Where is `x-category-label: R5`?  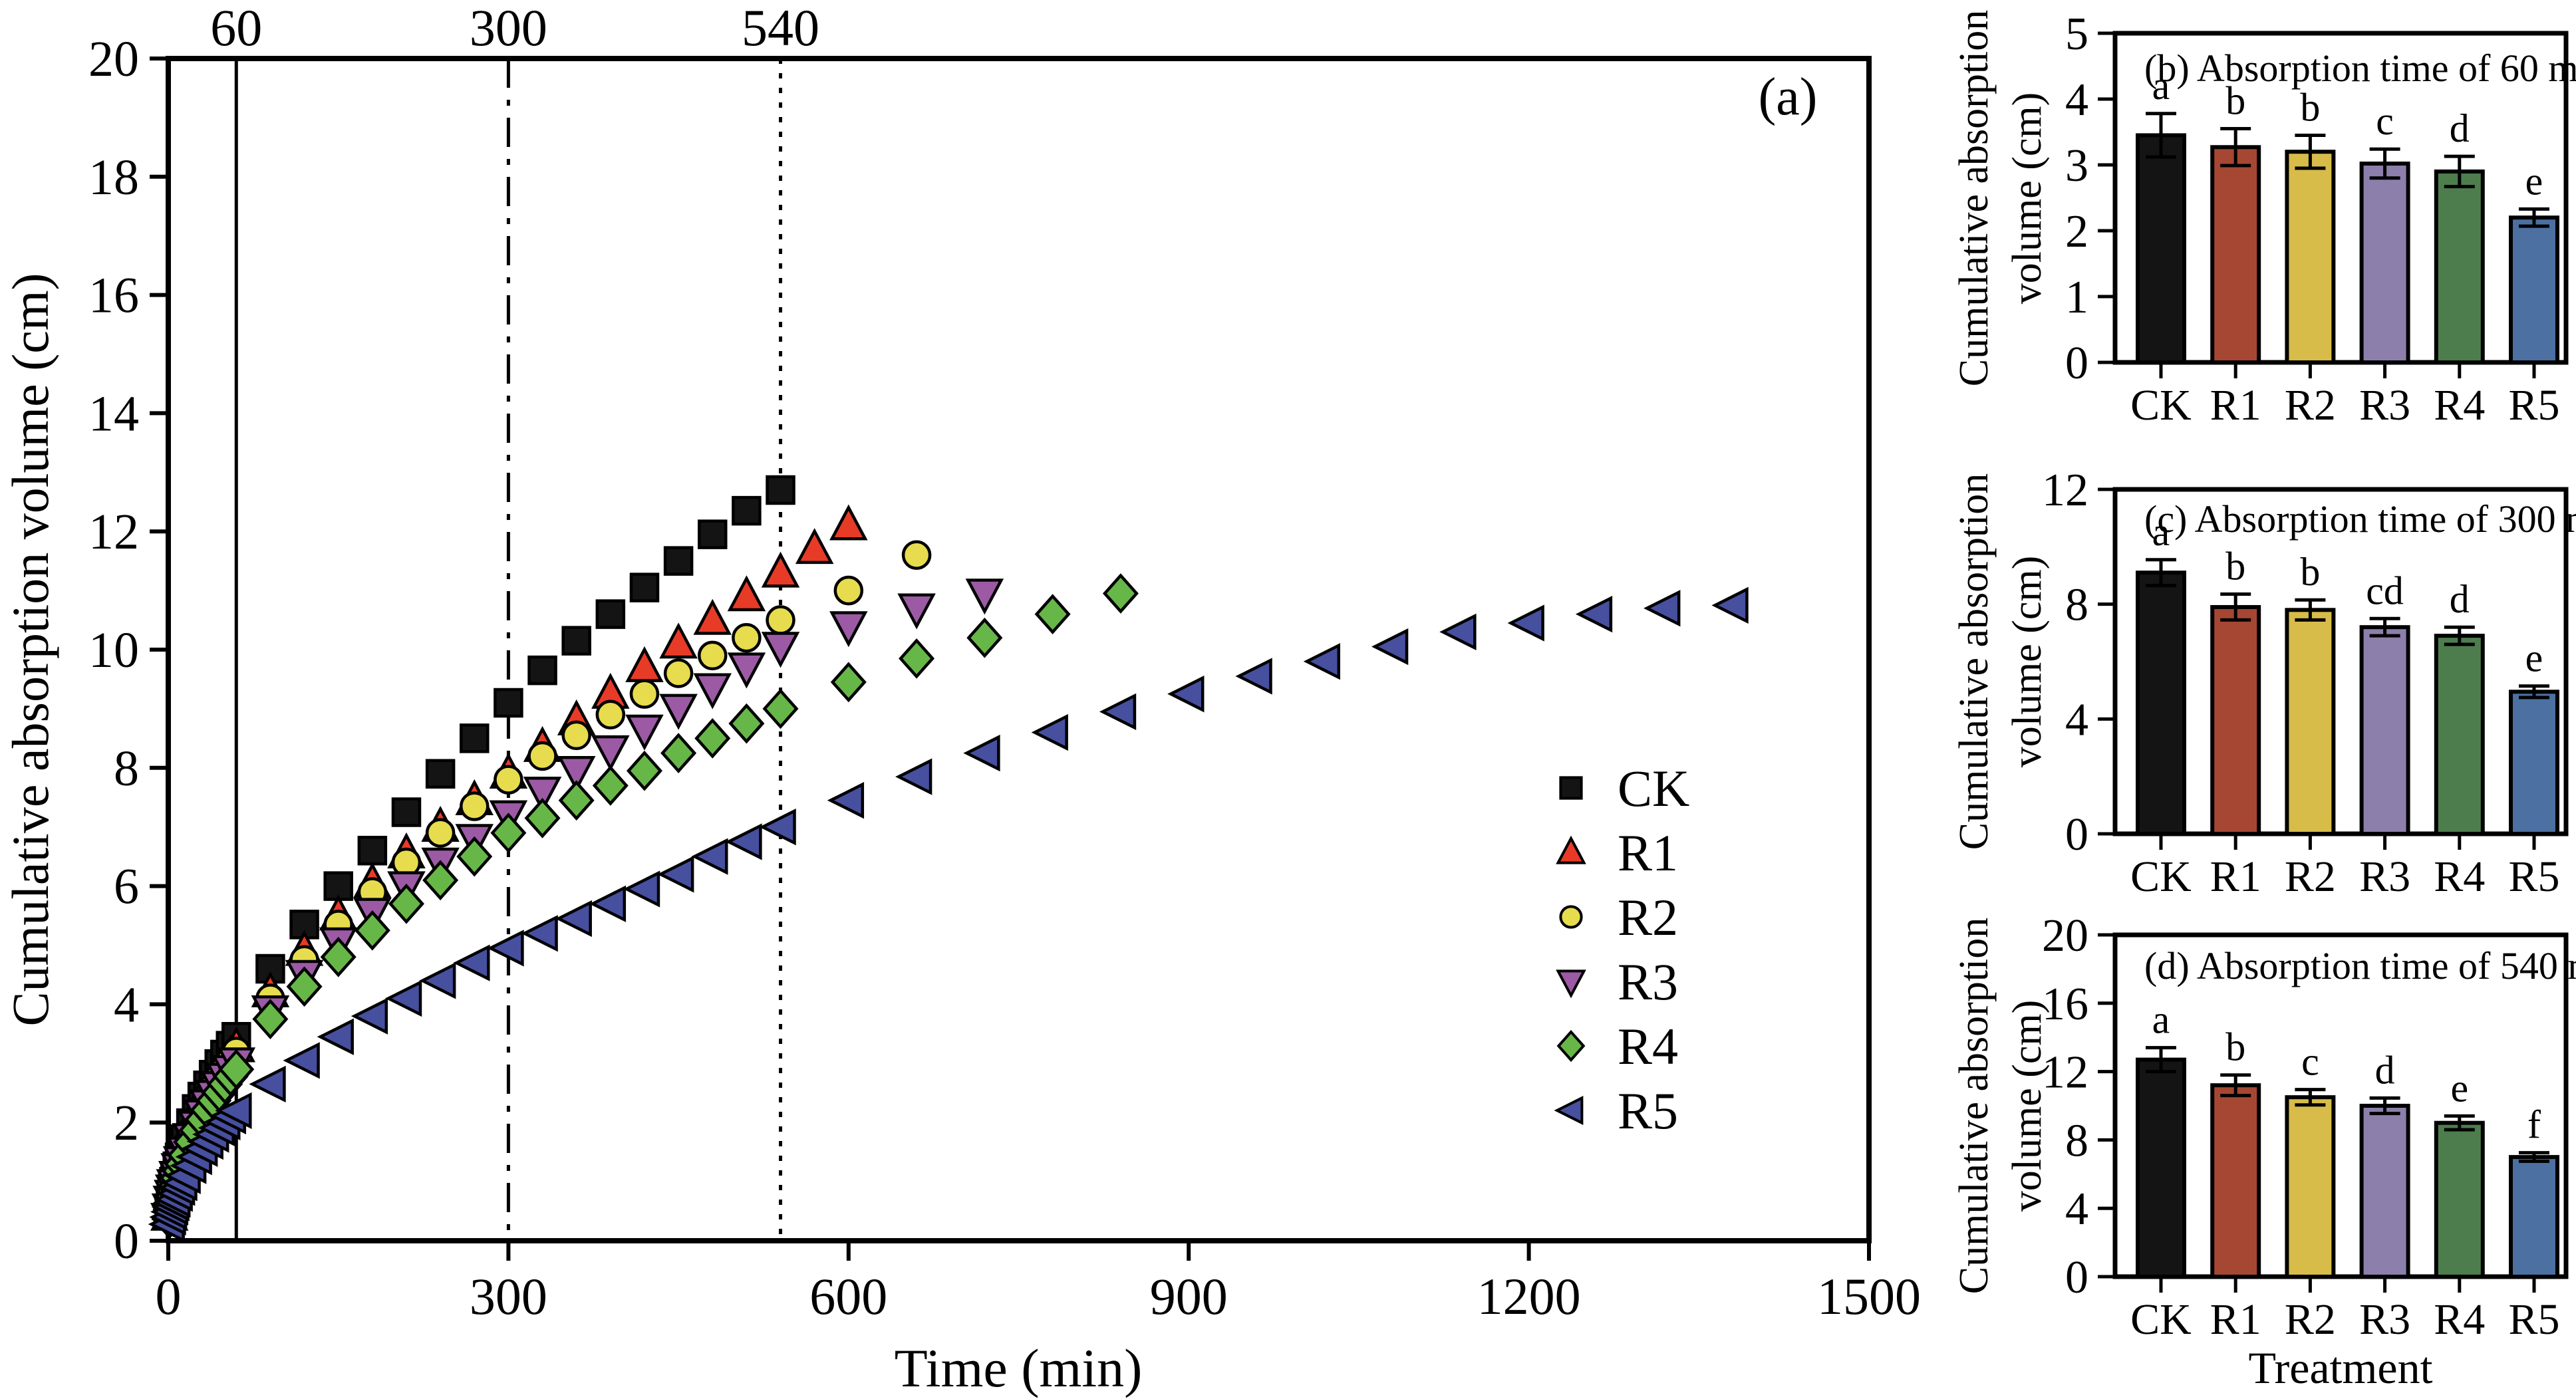
x-category-label: R5 is located at coordinates (2533, 876).